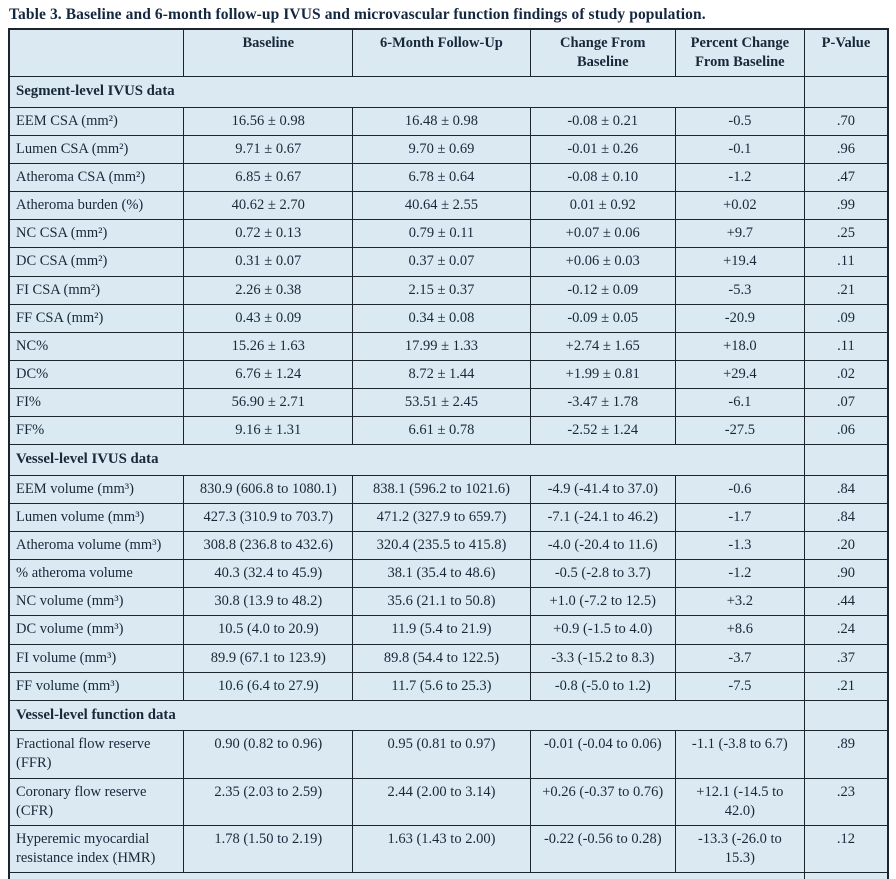  What do you see at coordinates (846, 431) in the screenshot?
I see `p-value: .06` at bounding box center [846, 431].